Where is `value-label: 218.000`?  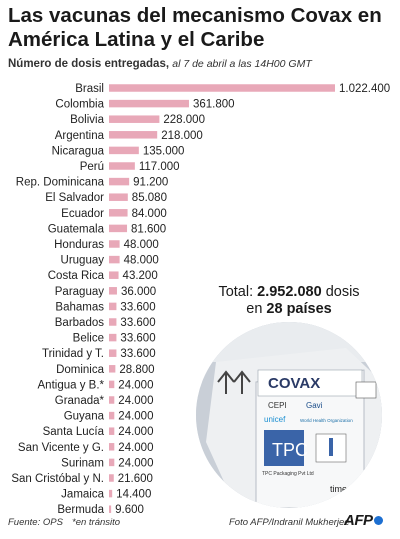 value-label: 218.000 is located at coordinates (182, 136).